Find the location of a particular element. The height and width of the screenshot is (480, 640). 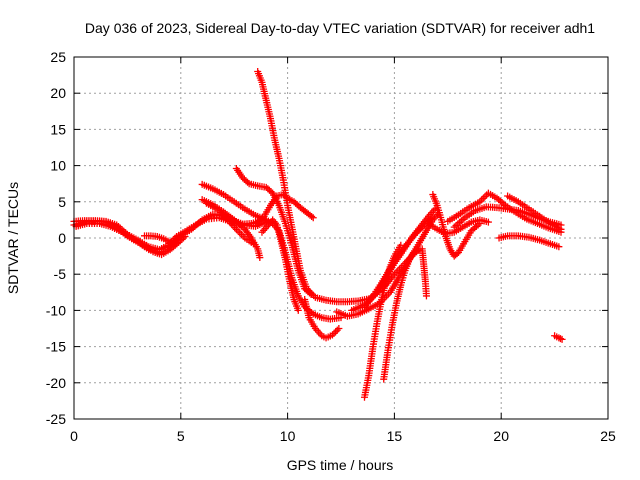

series-track-deep-a is located at coordinates (382, 321).